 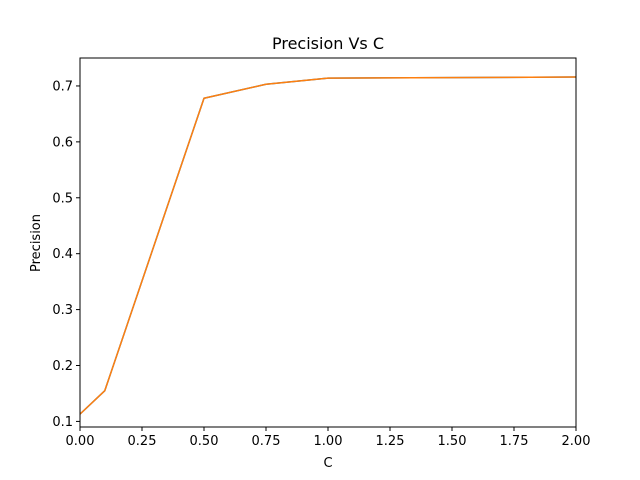 I want to click on x-tick-label: 0.50, so click(x=204, y=441).